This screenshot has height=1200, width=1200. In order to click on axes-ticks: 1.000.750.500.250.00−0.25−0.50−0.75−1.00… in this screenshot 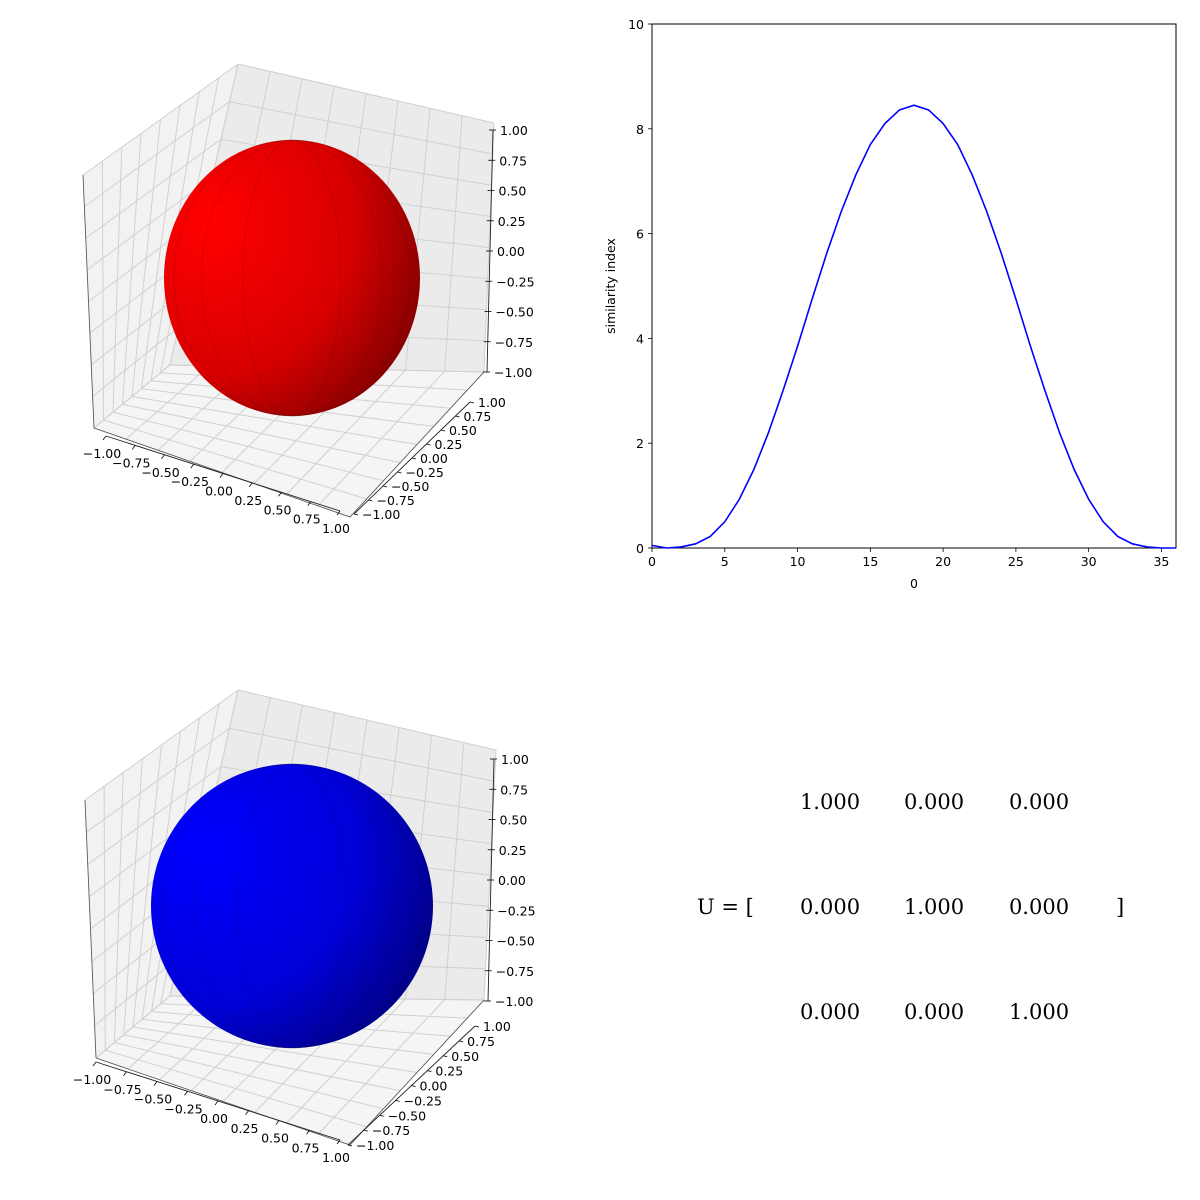, I will do `click(304, 958)`.